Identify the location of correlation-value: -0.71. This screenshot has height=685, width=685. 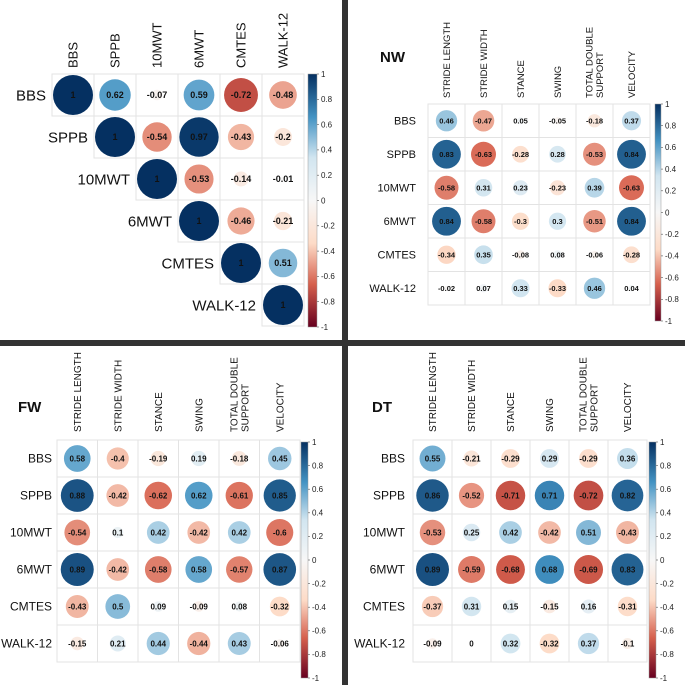
(510, 495).